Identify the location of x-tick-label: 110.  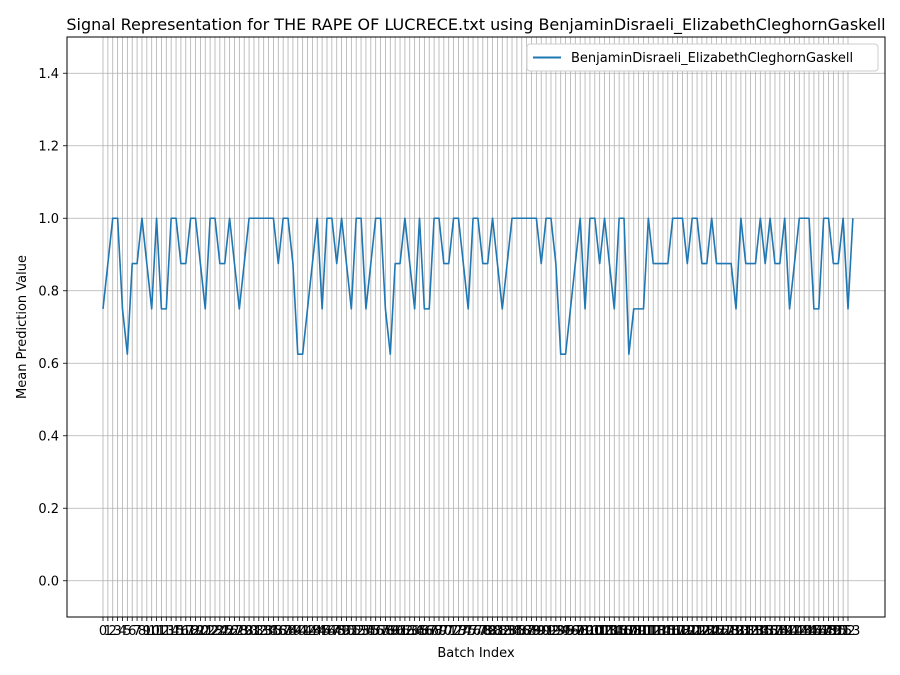
(638, 631).